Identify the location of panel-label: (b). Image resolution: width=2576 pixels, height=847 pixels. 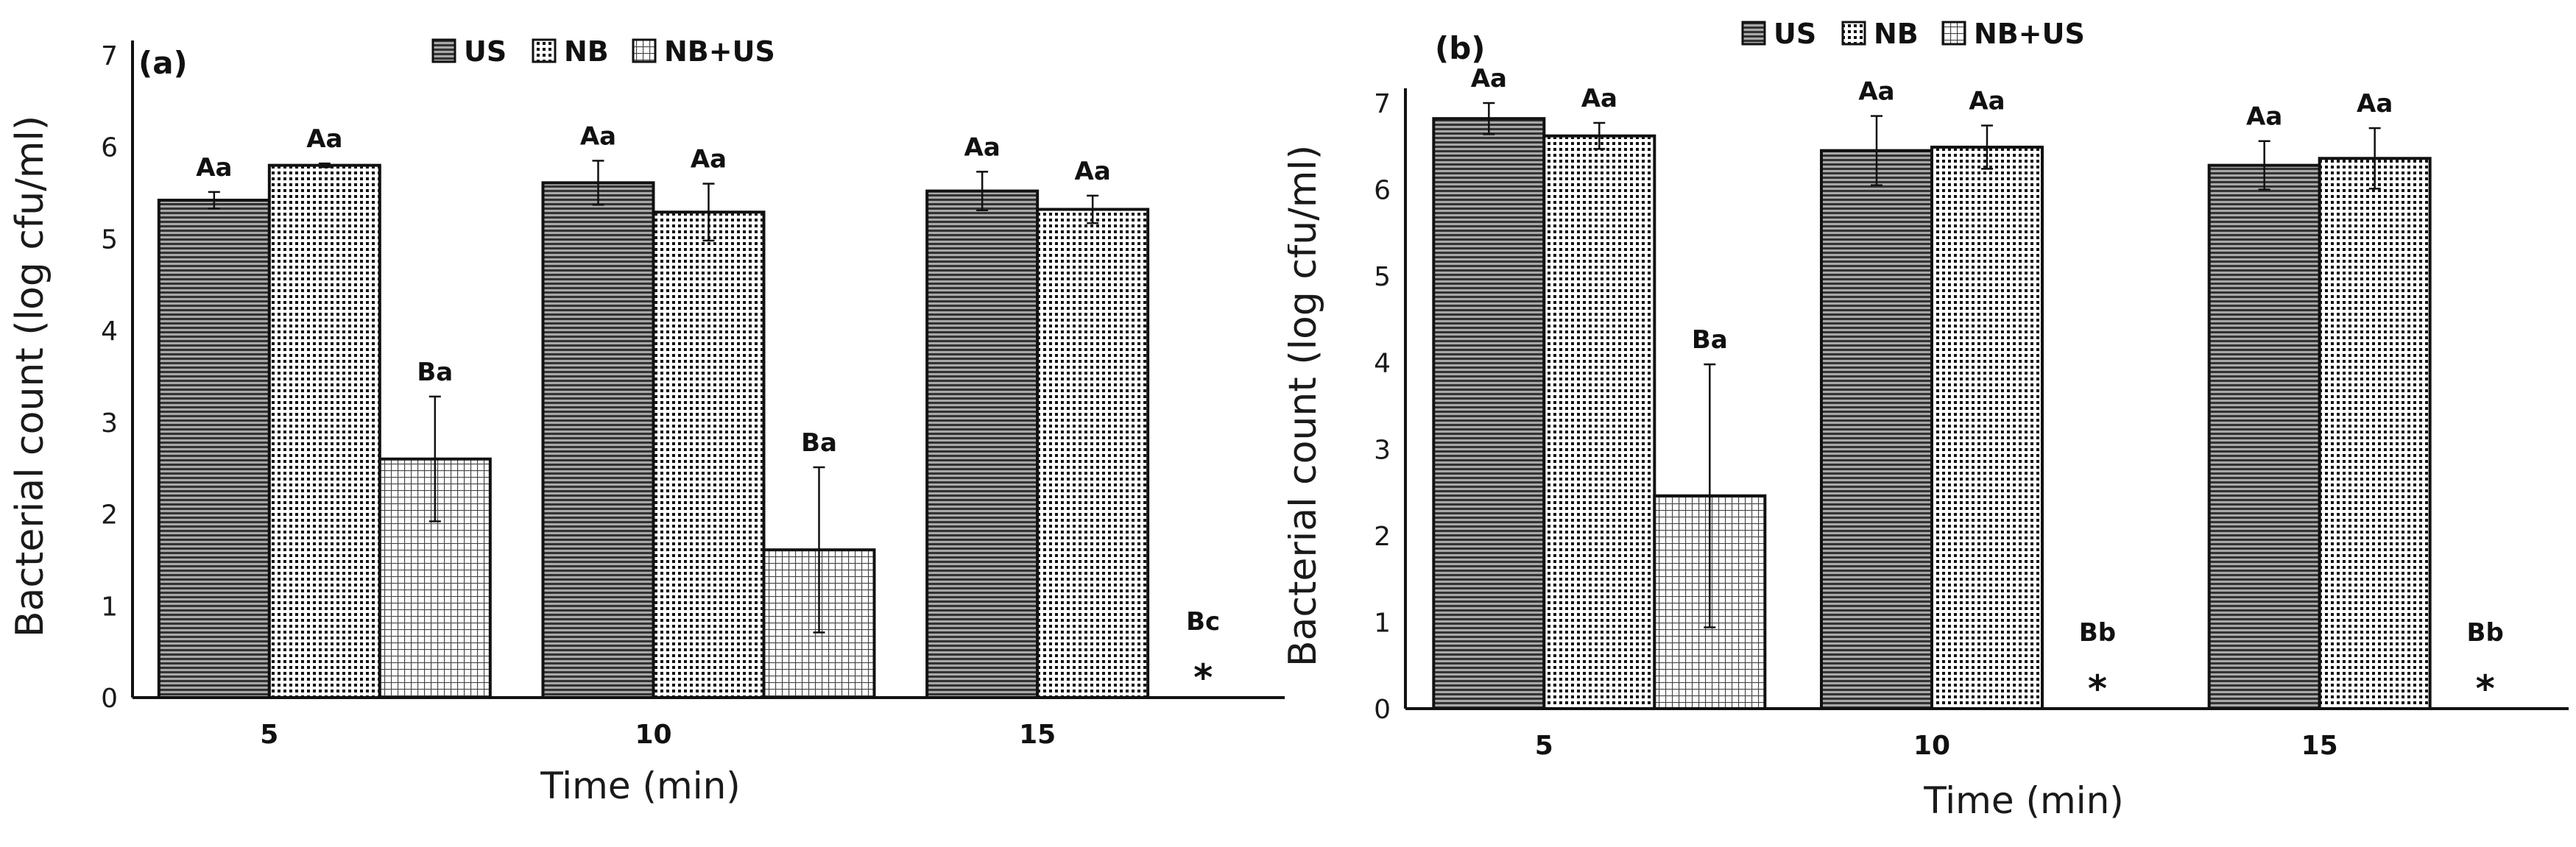
(1460, 48).